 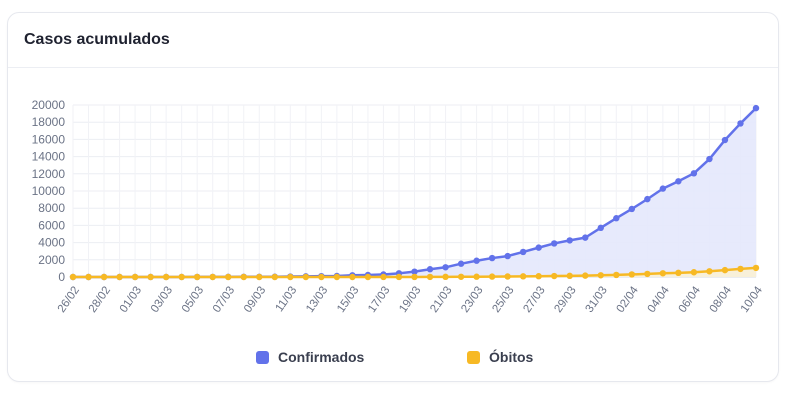 What do you see at coordinates (596, 299) in the screenshot?
I see `x-tick-label: 31/03` at bounding box center [596, 299].